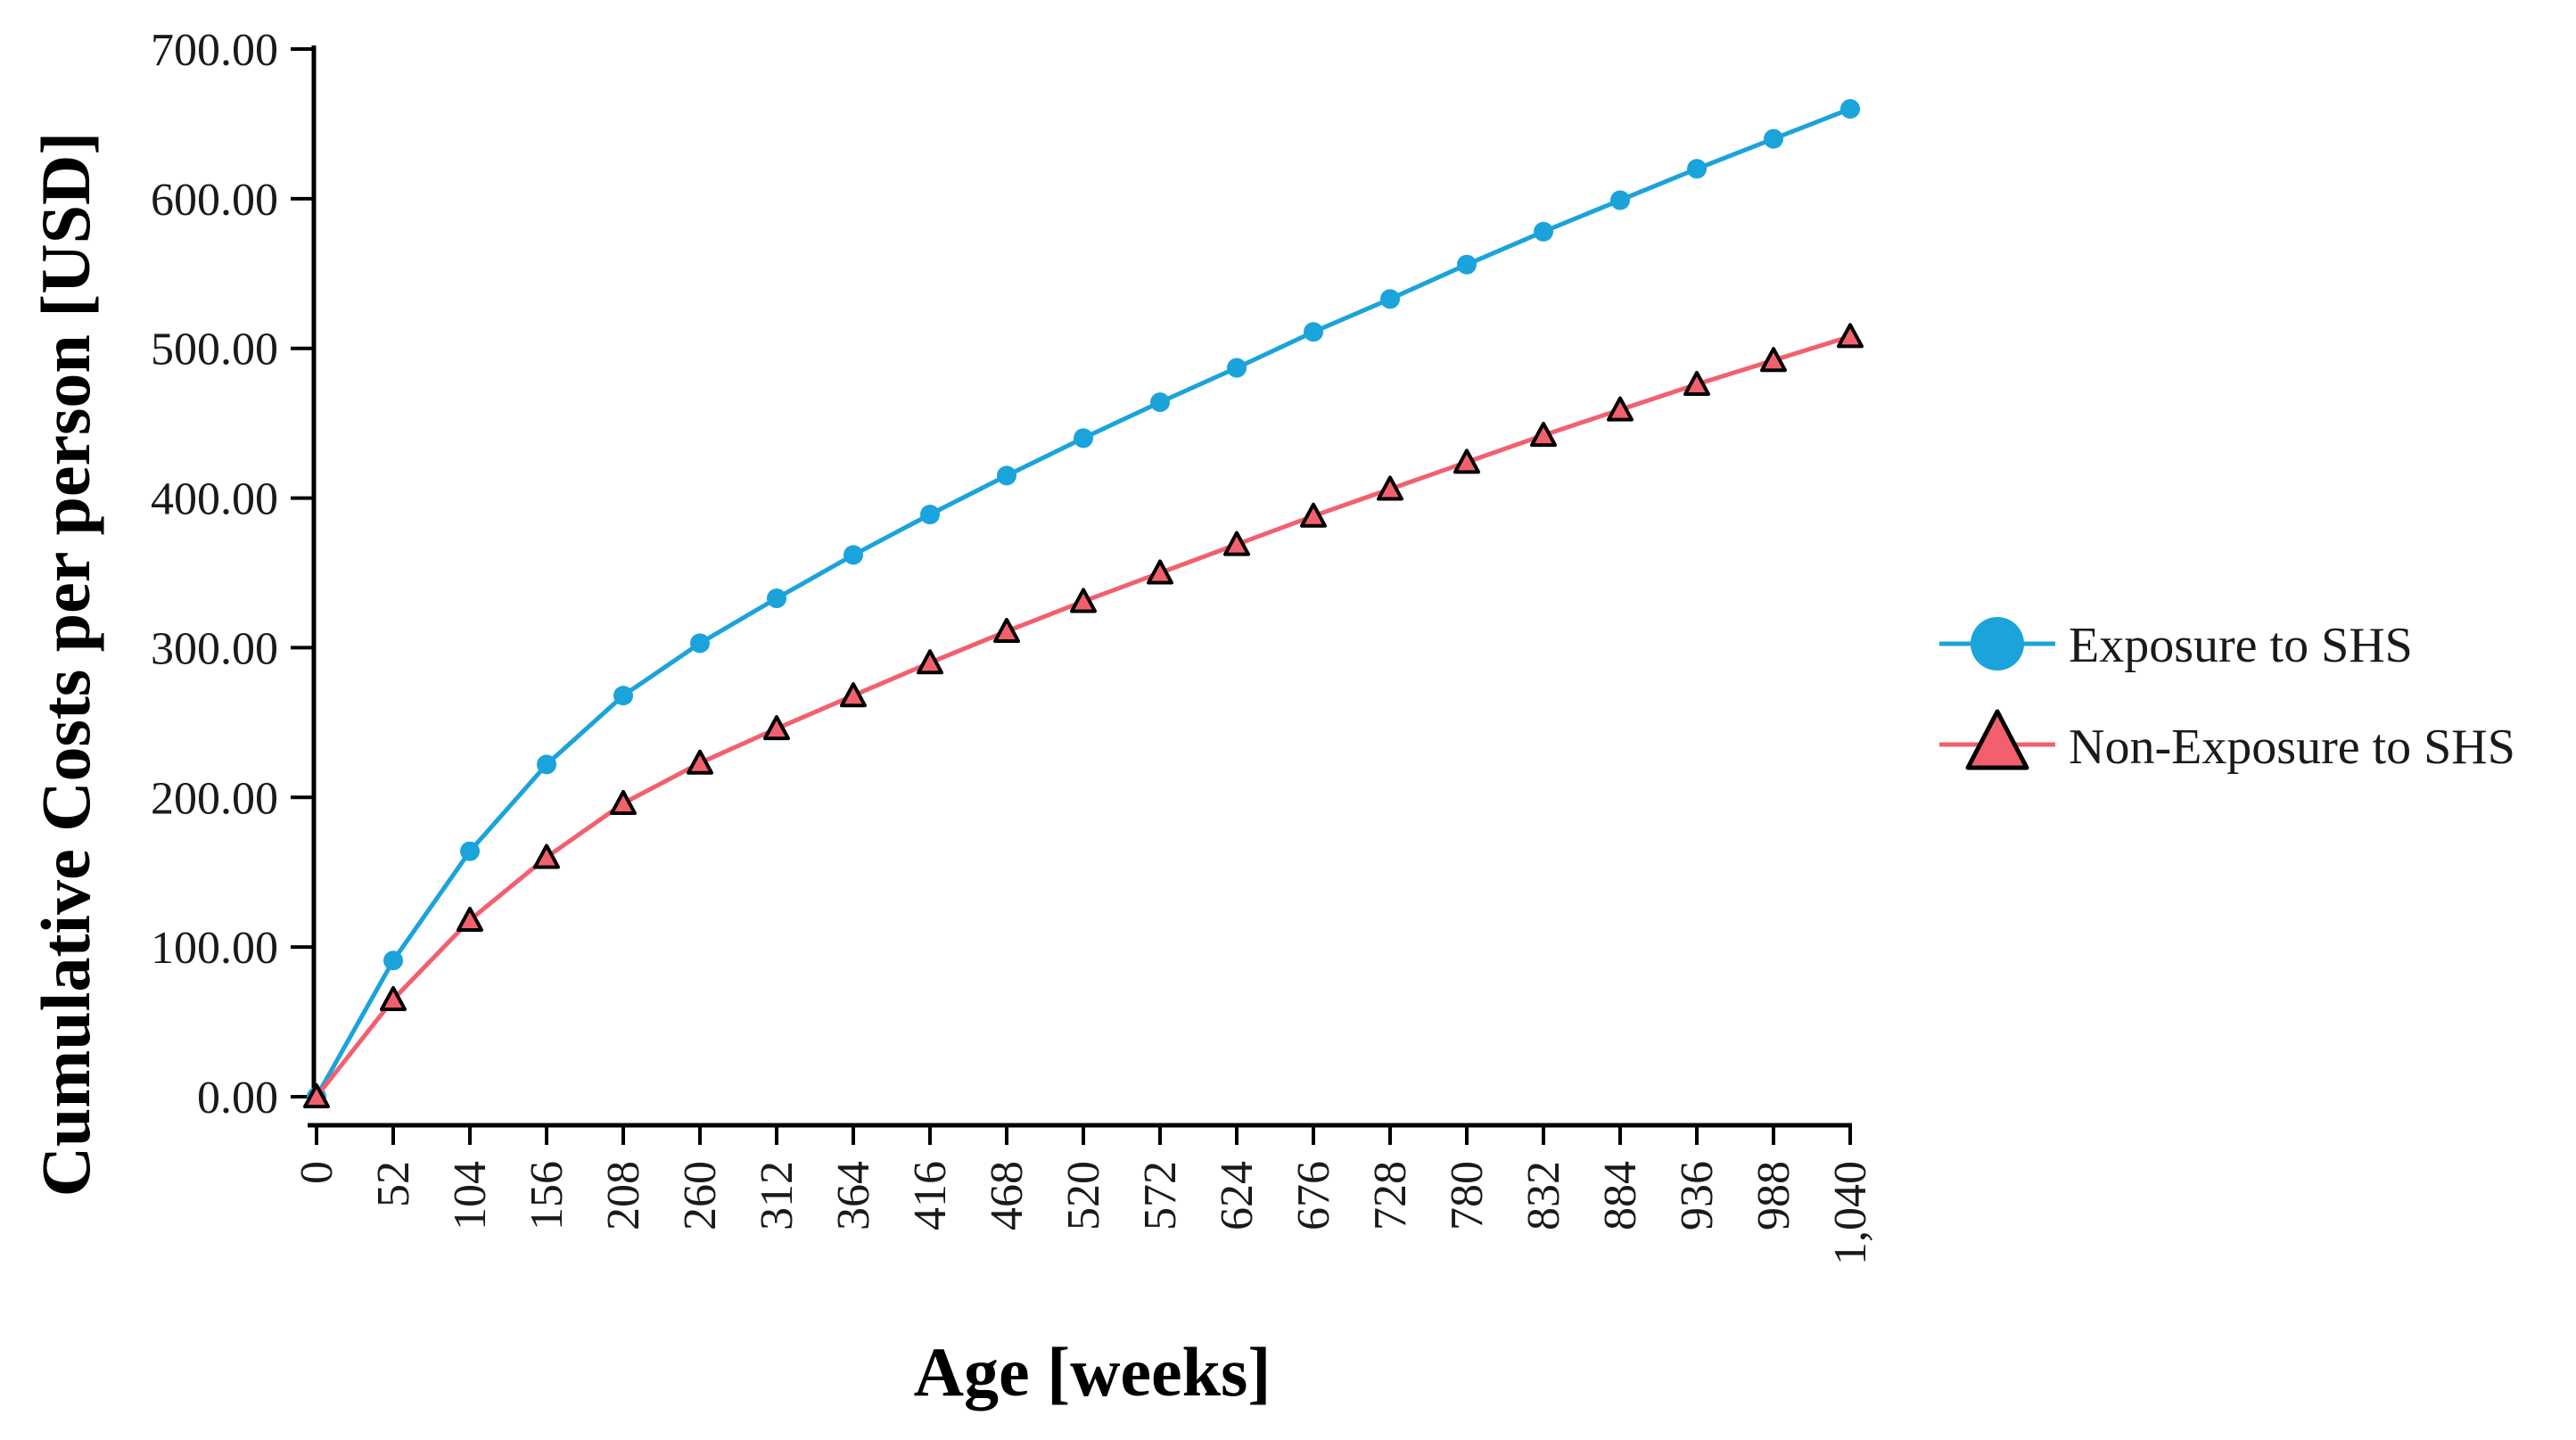 This screenshot has width=2576, height=1440. Describe the element at coordinates (1620, 1195) in the screenshot. I see `x-tick-label: 884` at that location.